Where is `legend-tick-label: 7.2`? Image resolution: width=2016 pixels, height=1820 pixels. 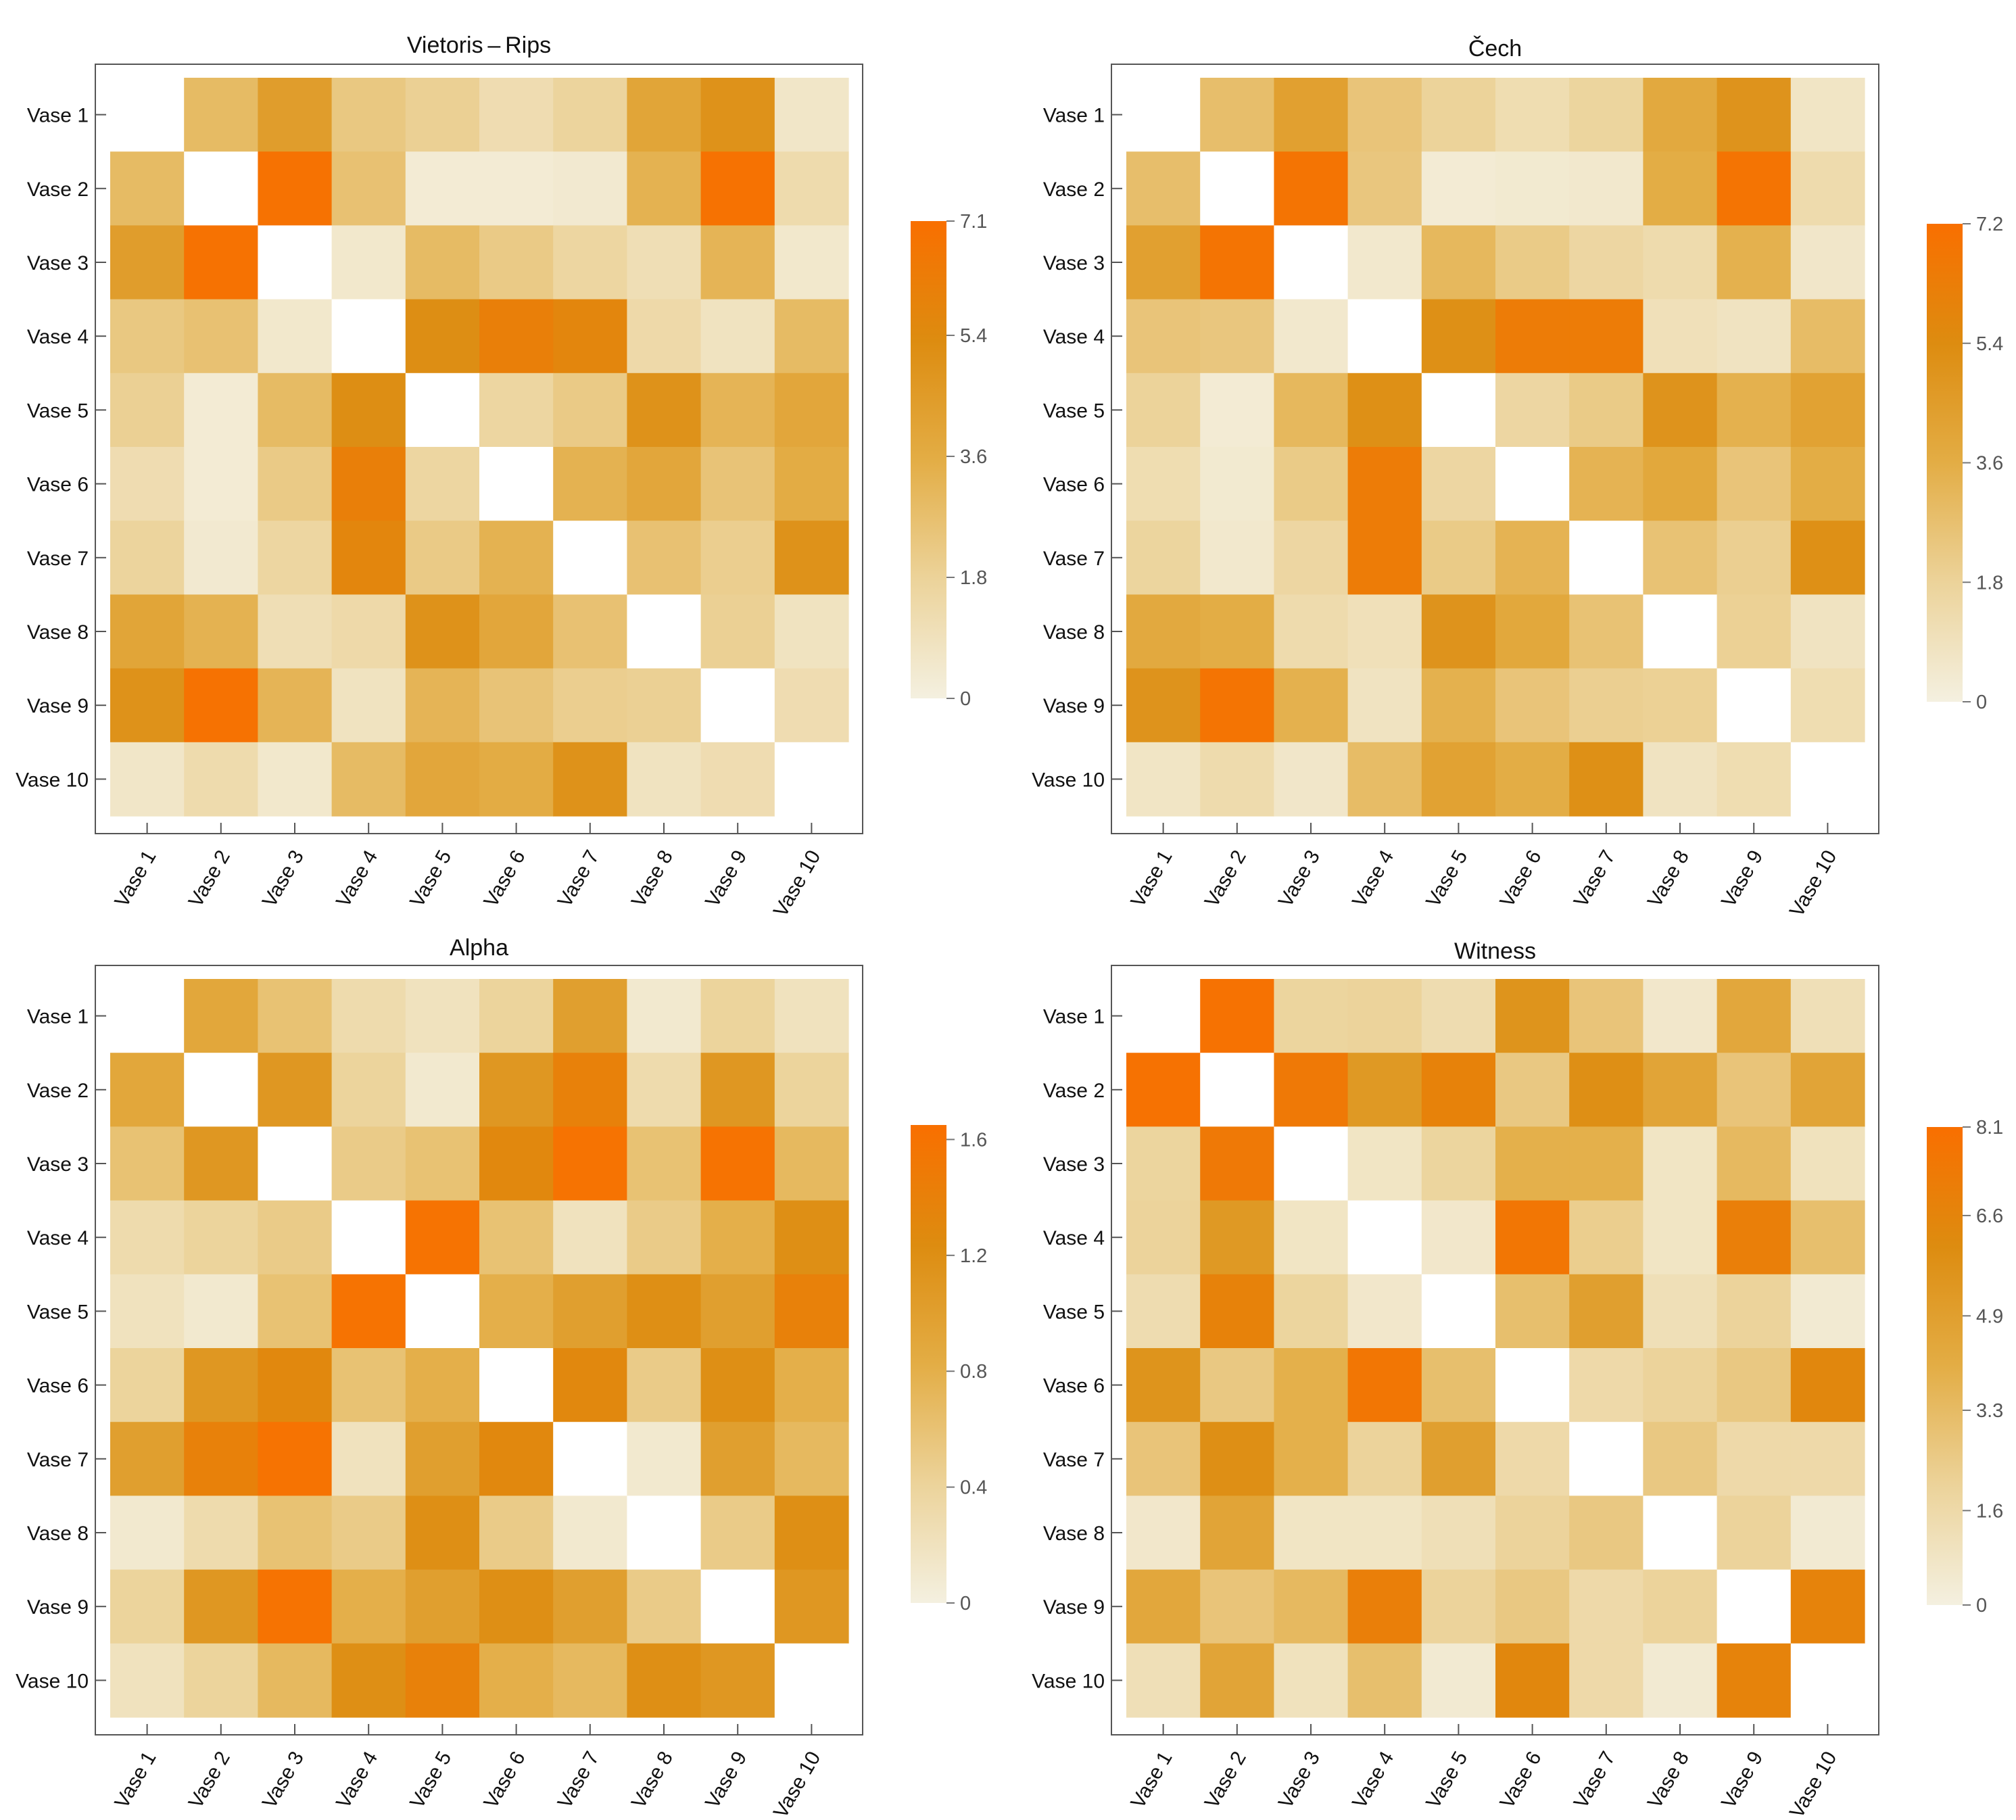 legend-tick-label: 7.2 is located at coordinates (1989, 224).